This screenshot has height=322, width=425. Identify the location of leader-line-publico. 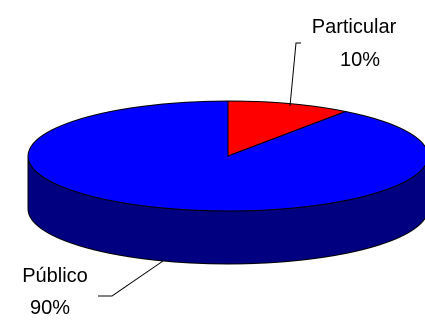
(131, 278).